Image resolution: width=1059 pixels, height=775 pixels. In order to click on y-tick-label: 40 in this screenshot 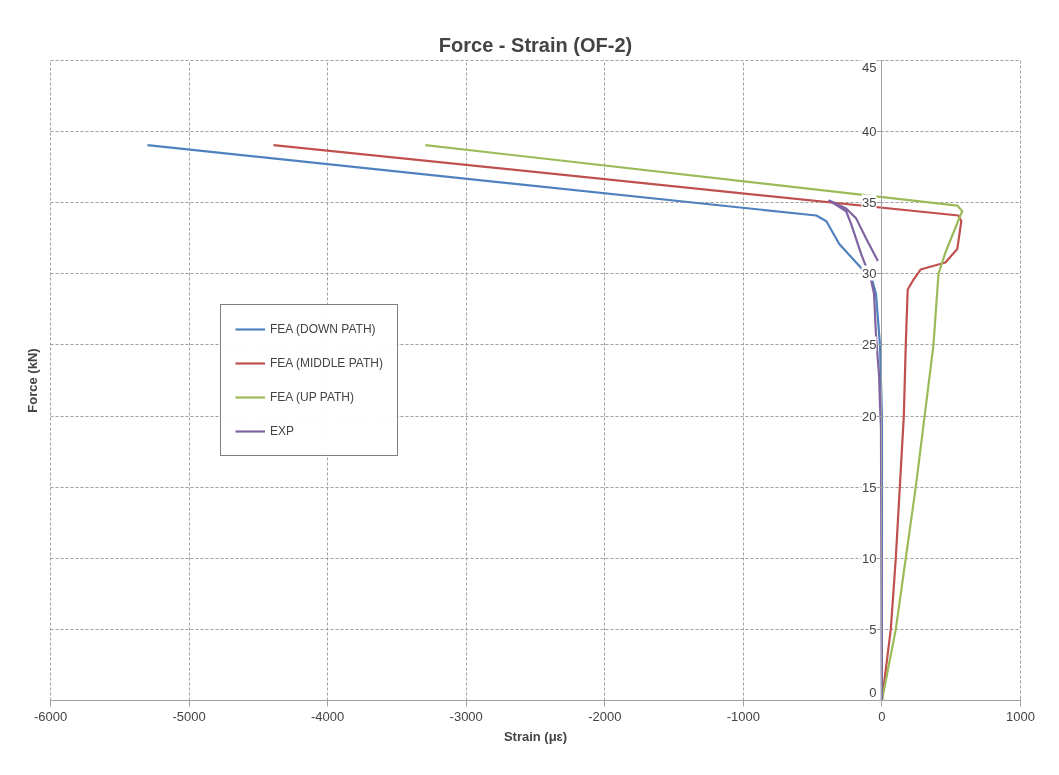, I will do `click(869, 131)`.